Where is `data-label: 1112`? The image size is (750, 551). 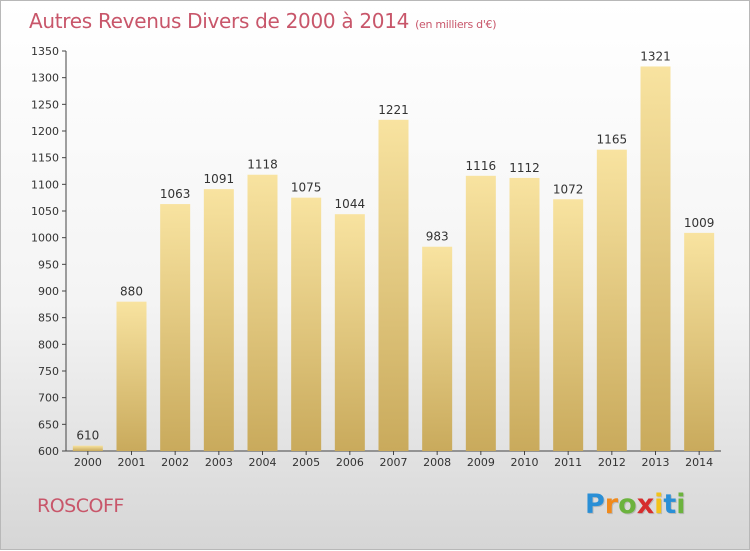 data-label: 1112 is located at coordinates (524, 168).